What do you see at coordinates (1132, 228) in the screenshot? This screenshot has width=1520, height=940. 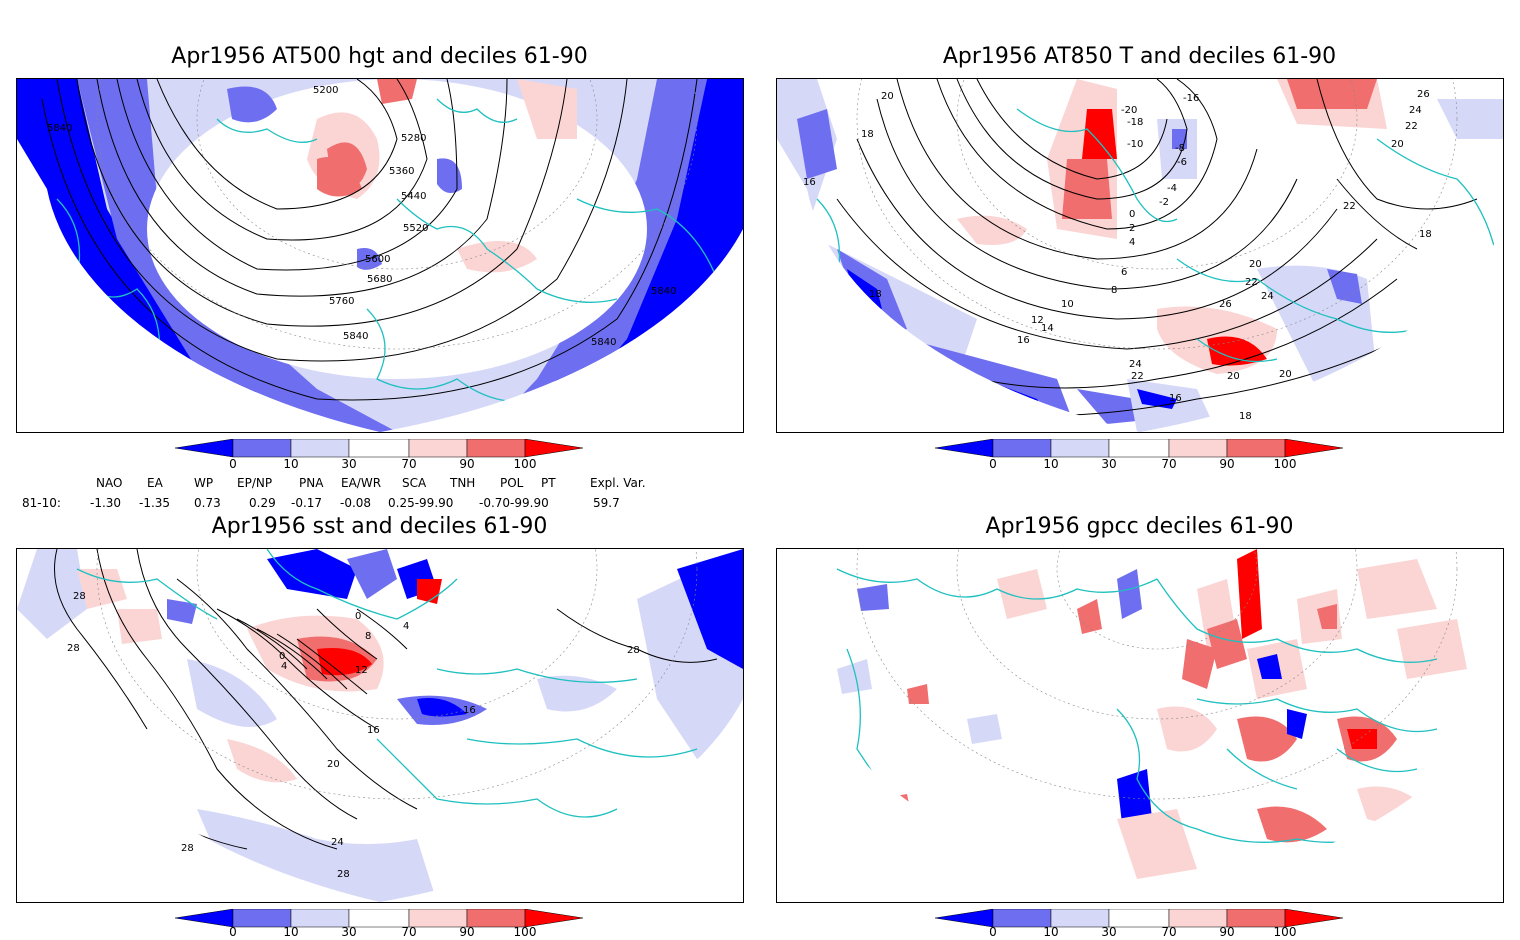 I see `contour-label: 2` at bounding box center [1132, 228].